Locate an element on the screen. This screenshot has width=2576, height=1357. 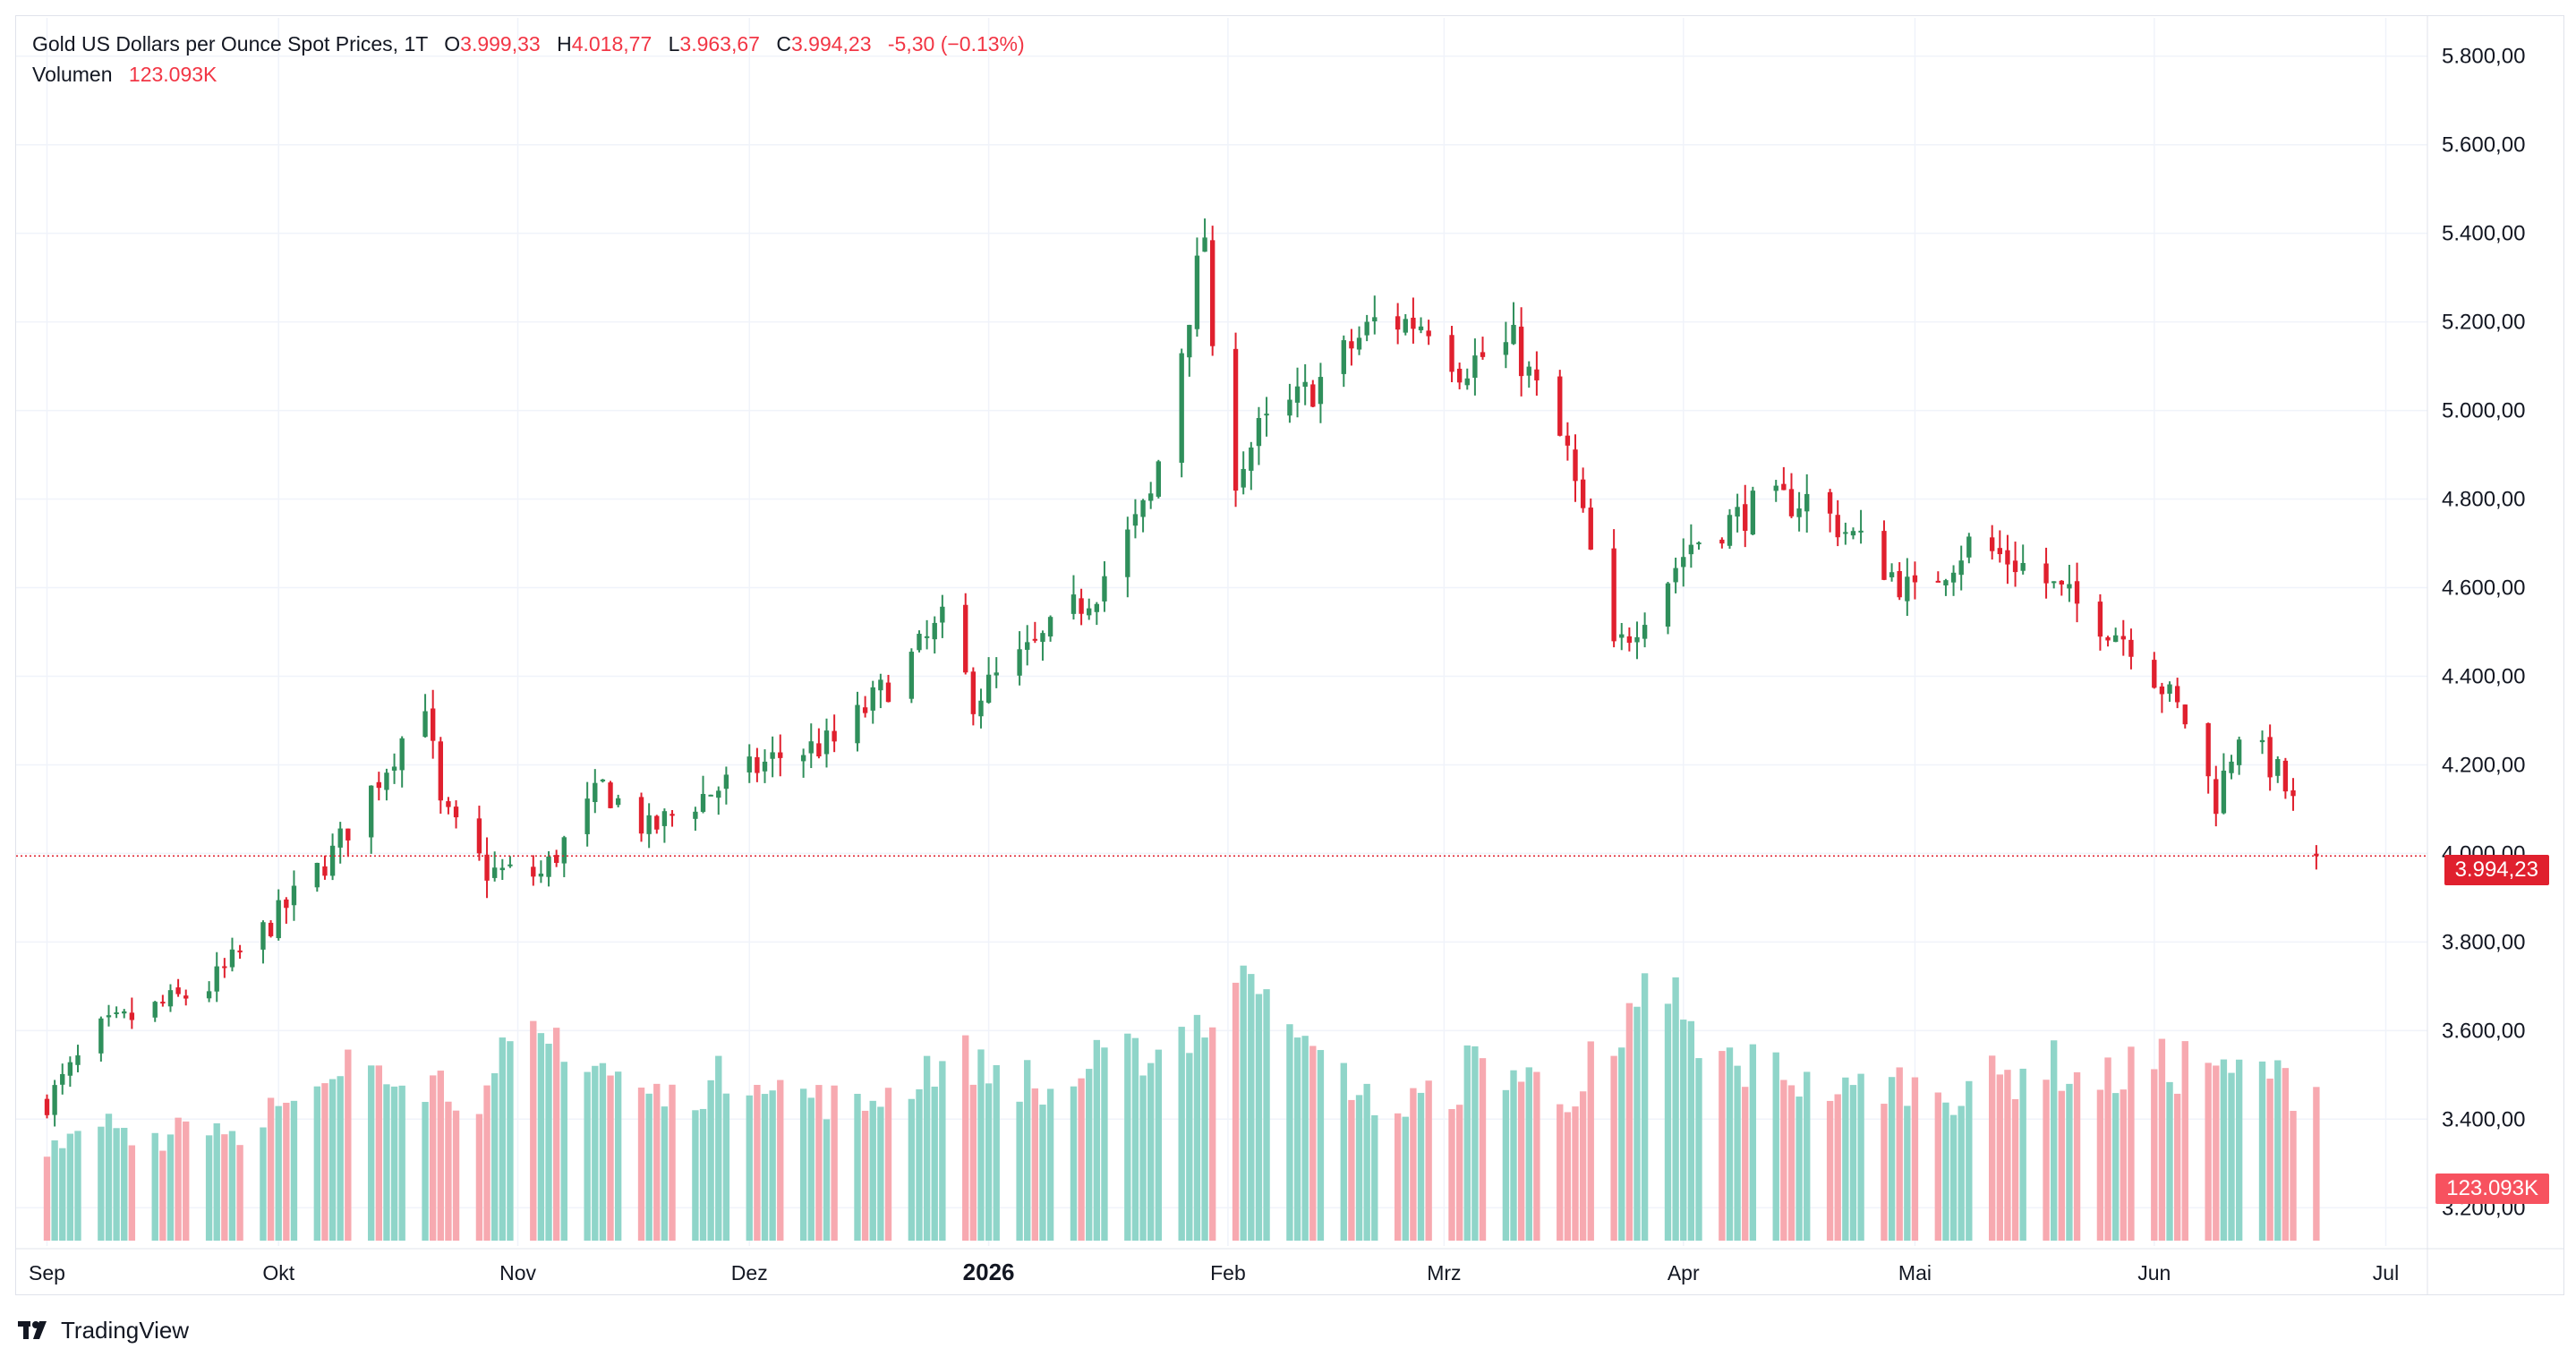
x-tick-label: Okt is located at coordinates (278, 1273).